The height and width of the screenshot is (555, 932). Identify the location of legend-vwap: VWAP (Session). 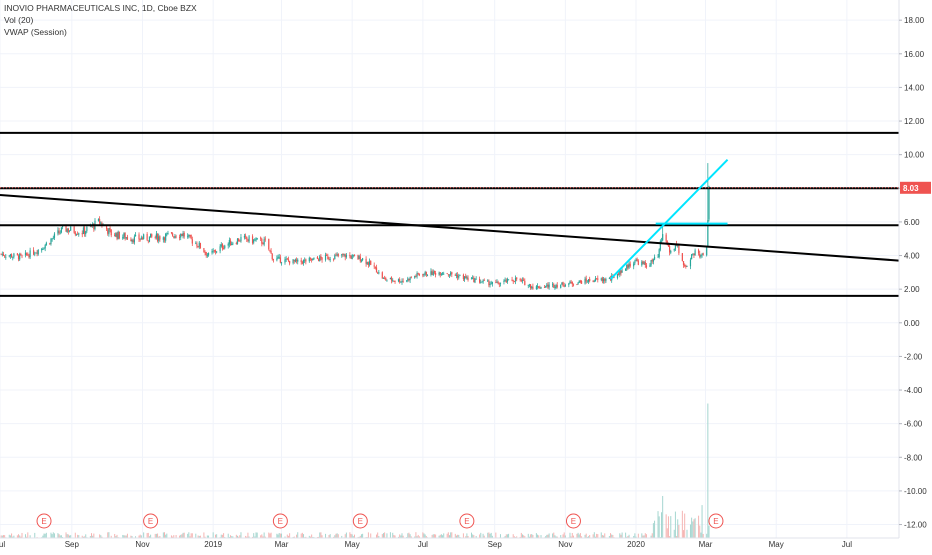
(35, 32).